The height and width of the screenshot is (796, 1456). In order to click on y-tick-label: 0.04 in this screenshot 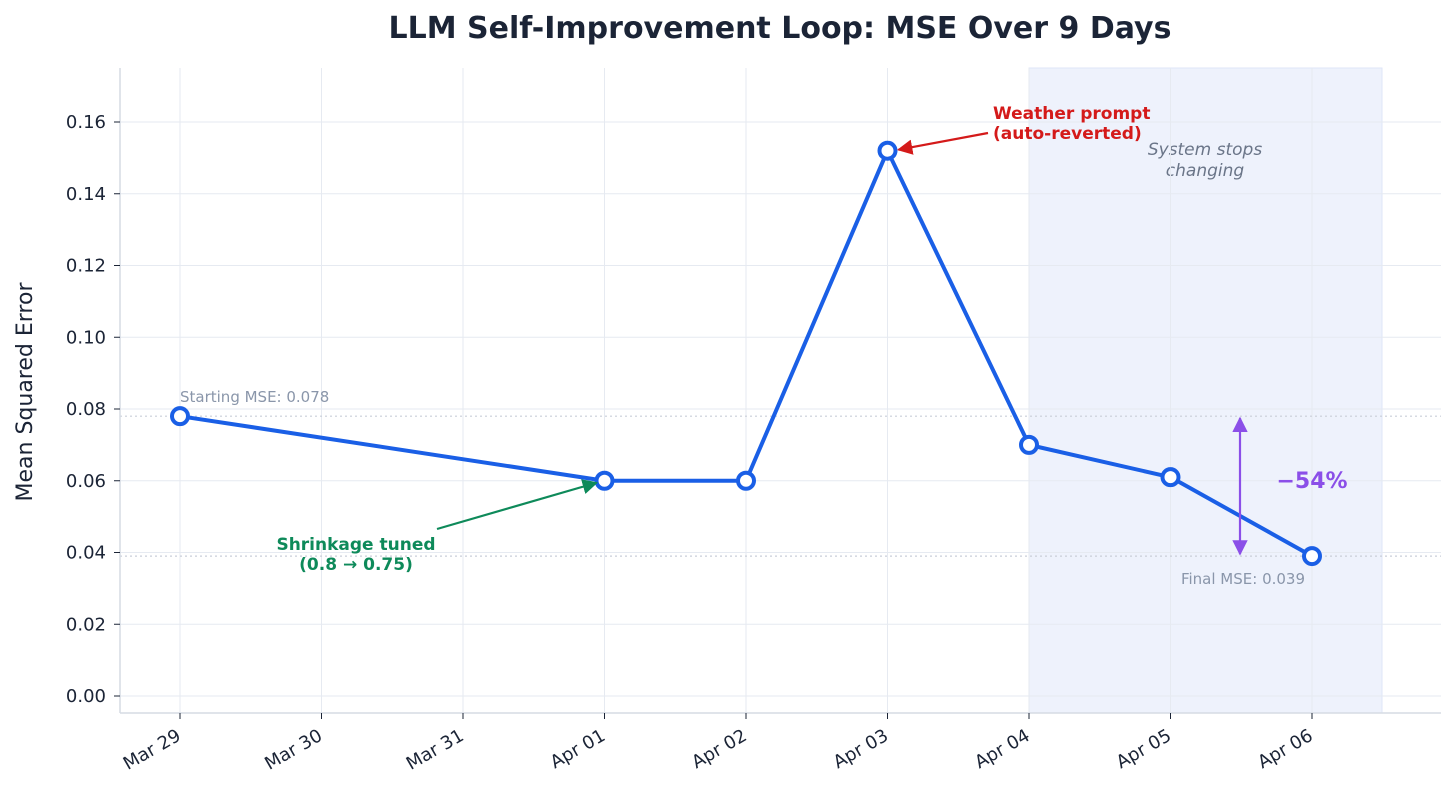, I will do `click(86, 553)`.